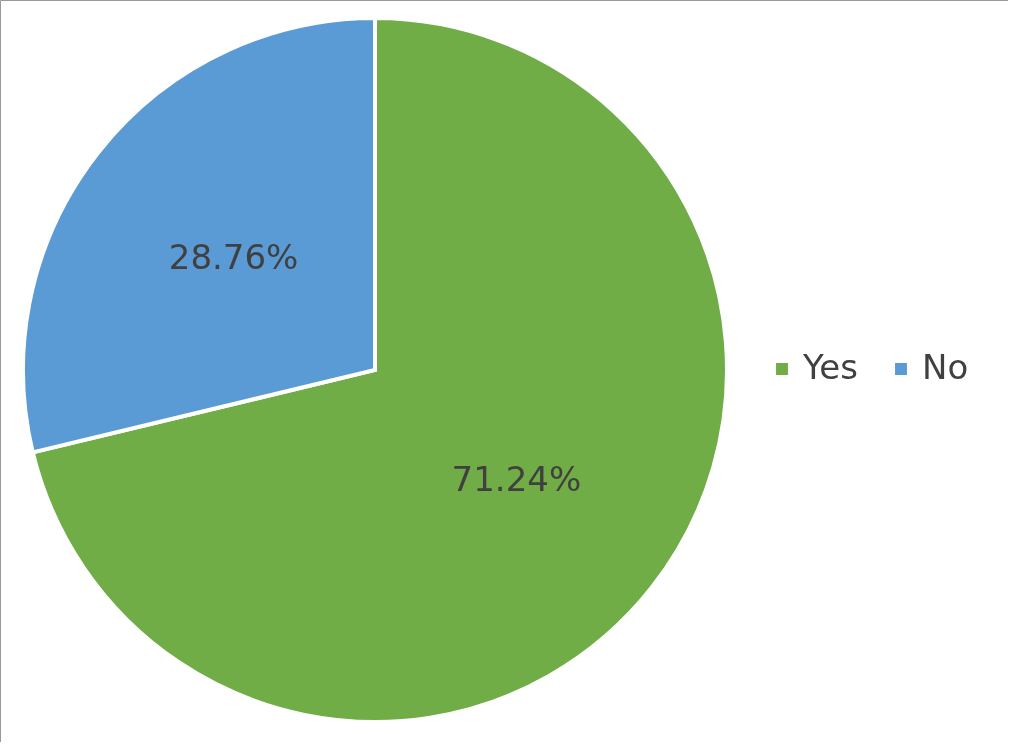  Describe the element at coordinates (945, 367) in the screenshot. I see `legend-label: No` at that location.